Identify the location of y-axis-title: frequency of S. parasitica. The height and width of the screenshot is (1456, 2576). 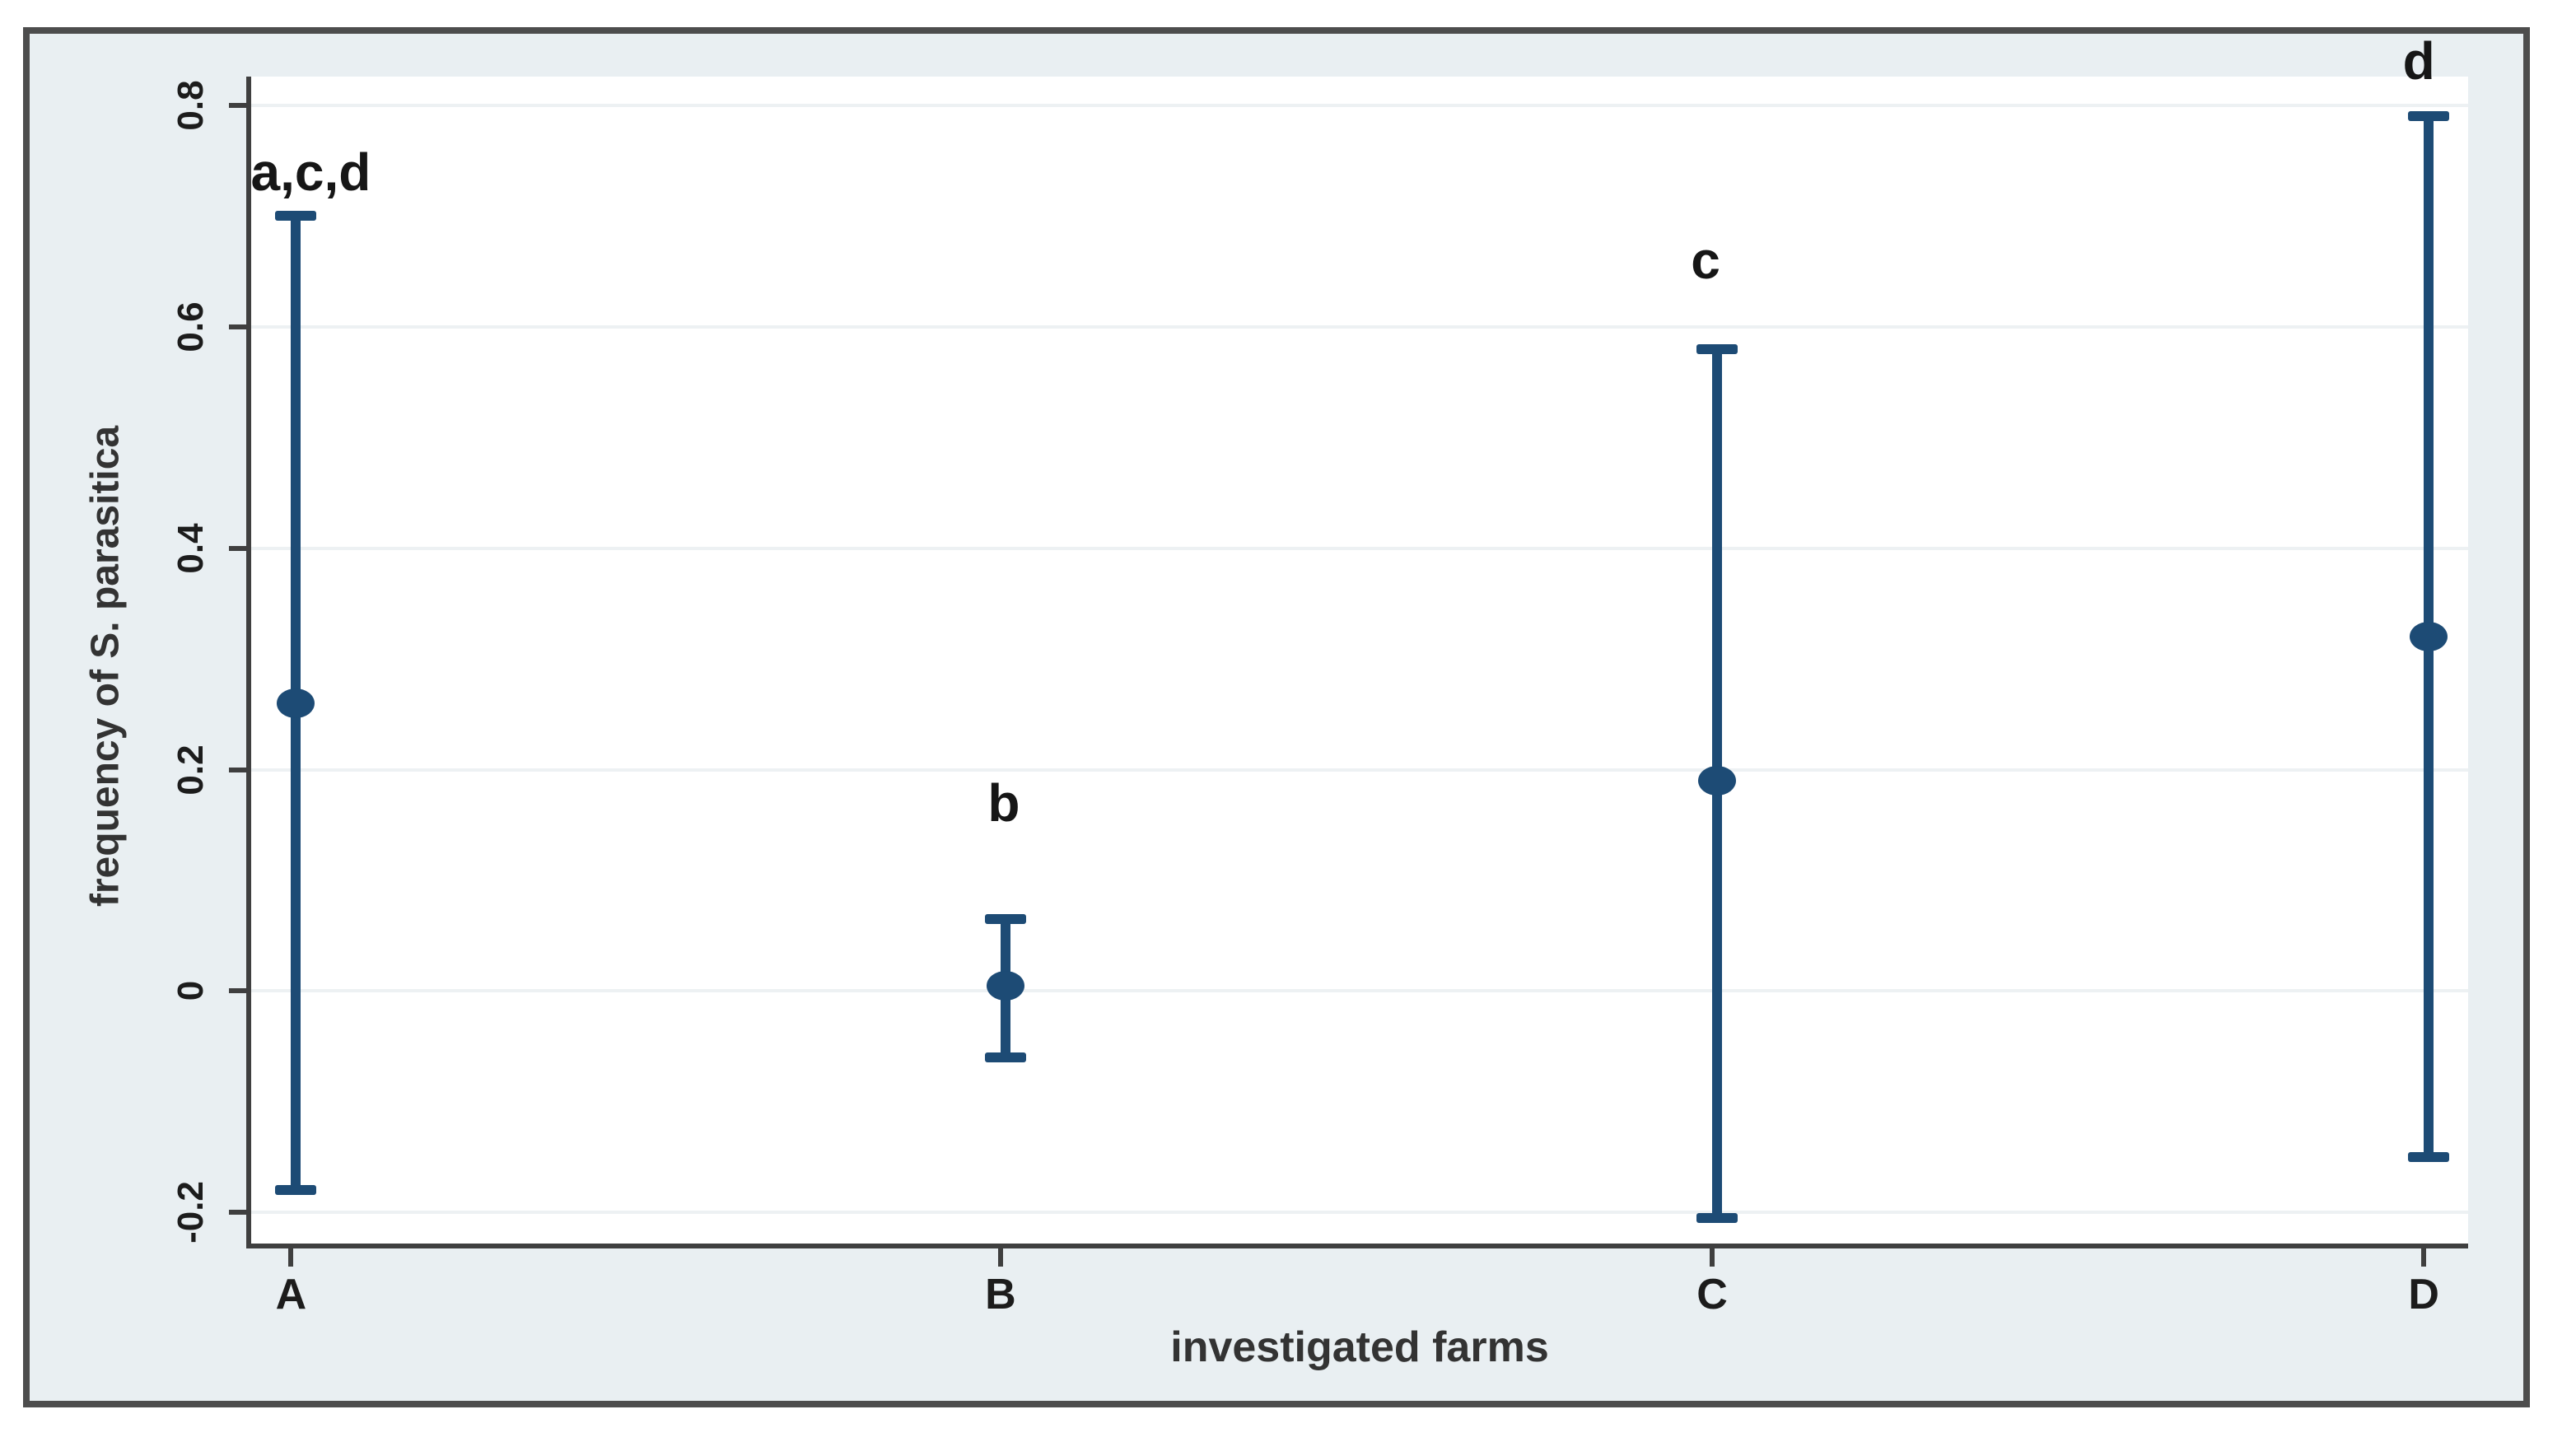
(105, 666).